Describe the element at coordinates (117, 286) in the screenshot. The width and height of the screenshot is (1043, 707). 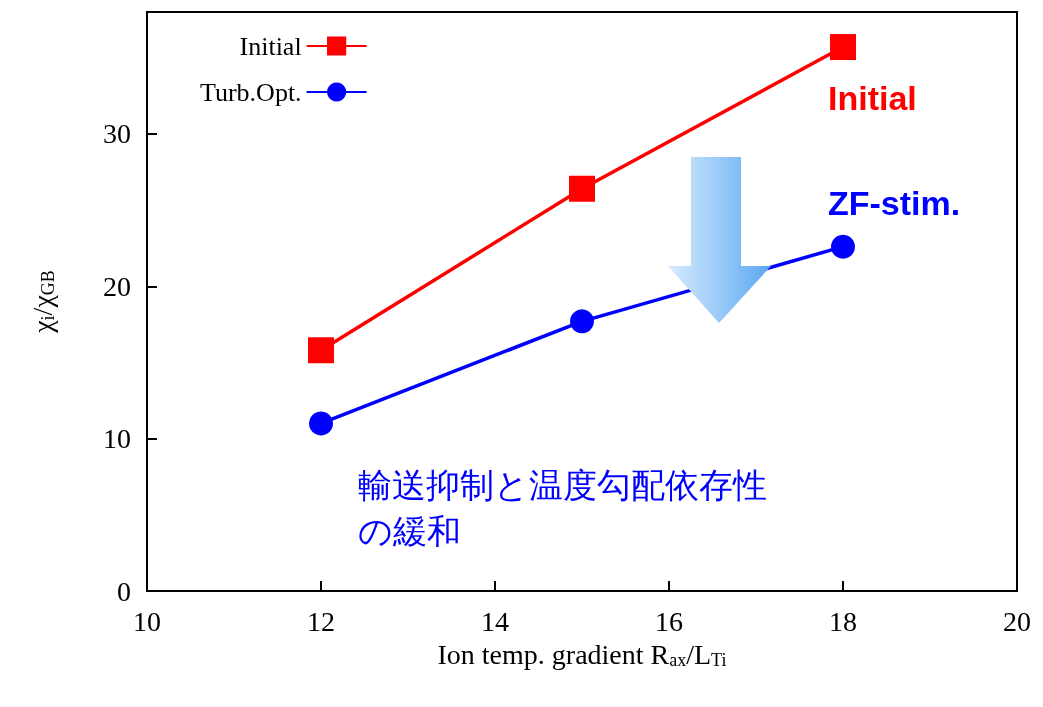
I see `y-tick-label: 20` at that location.